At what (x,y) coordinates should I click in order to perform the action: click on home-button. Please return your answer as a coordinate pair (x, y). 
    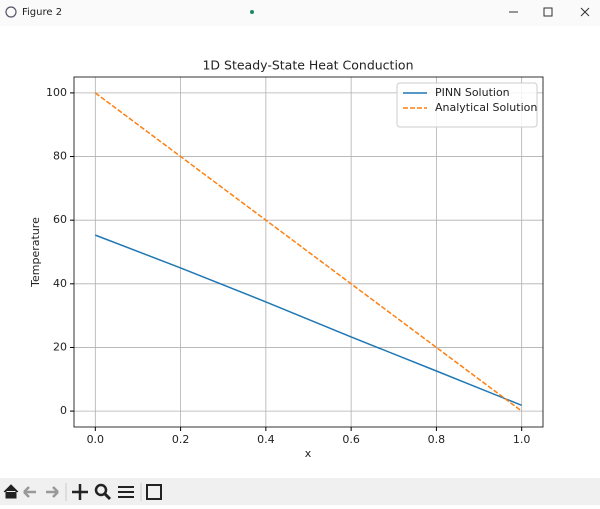
    Looking at the image, I should click on (11, 491).